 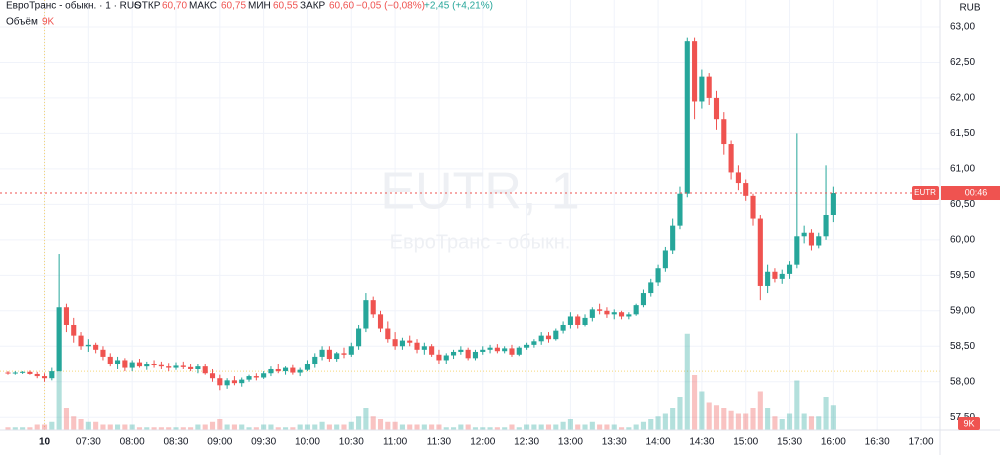 What do you see at coordinates (962, 310) in the screenshot?
I see `y-tick-label: 59,00` at bounding box center [962, 310].